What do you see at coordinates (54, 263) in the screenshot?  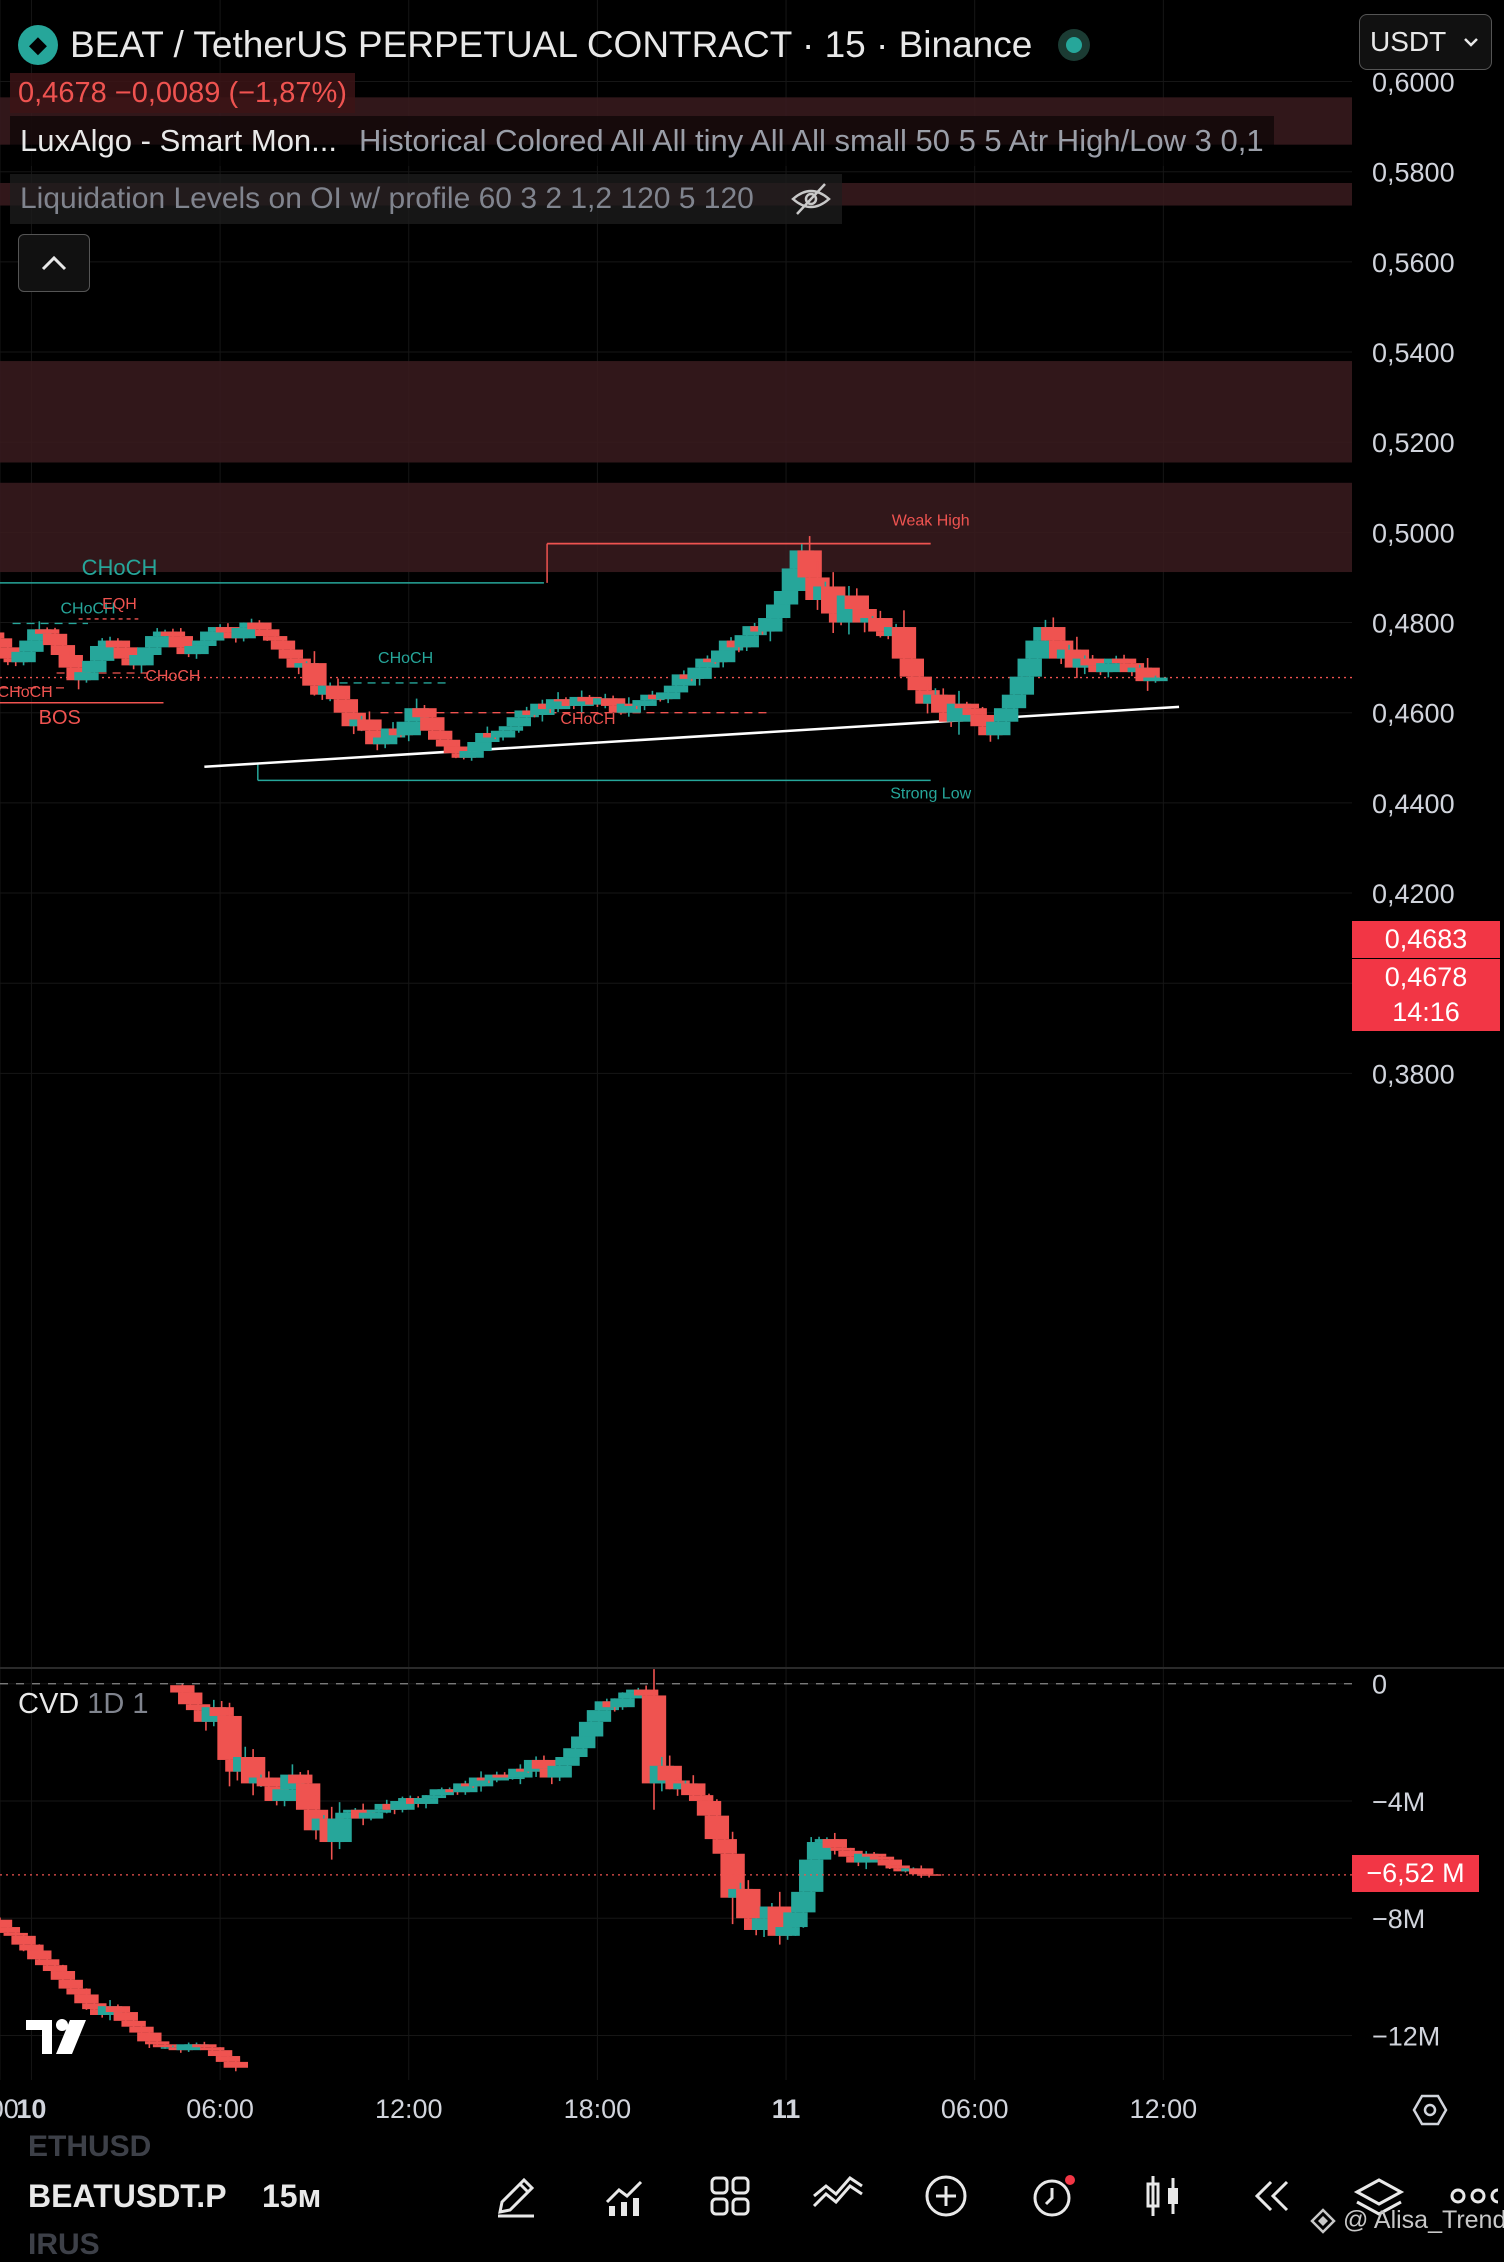 I see `collapse-legend-button` at bounding box center [54, 263].